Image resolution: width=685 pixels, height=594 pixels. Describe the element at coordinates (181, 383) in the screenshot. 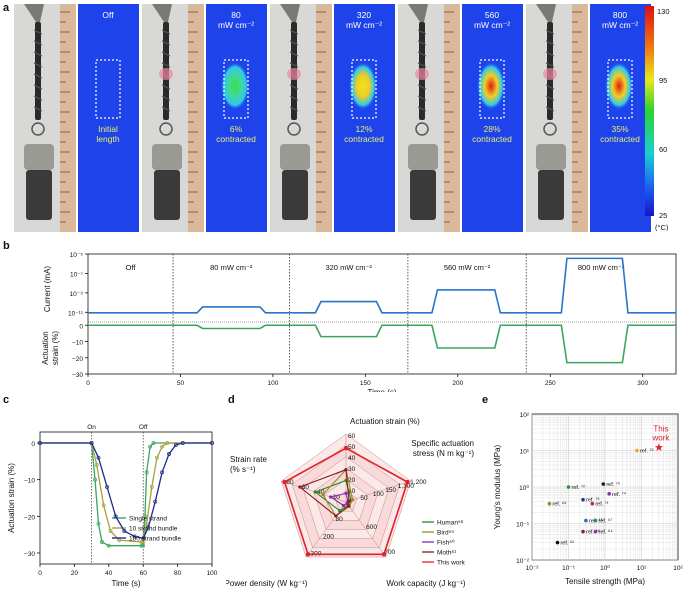

I see `b-xtick-label: 50` at that location.